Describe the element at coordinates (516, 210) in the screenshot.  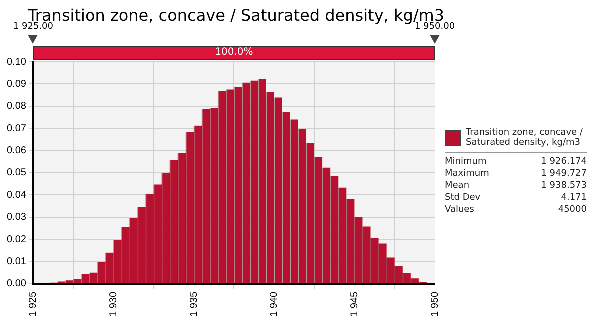
I see `text: Values 45000` at that location.